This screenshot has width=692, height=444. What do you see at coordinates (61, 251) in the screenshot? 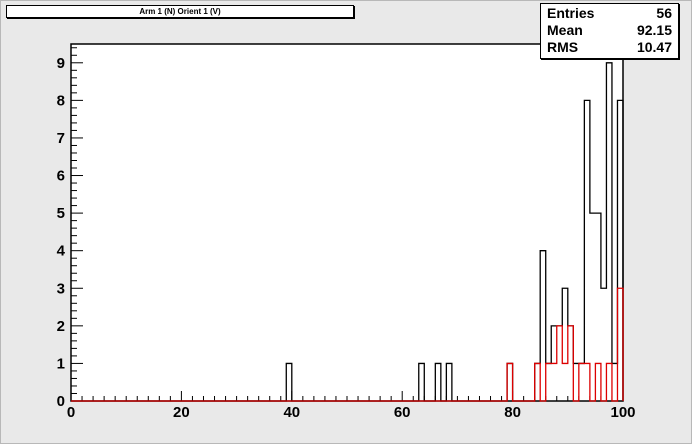
I see `y-tick-label: 4` at bounding box center [61, 251].